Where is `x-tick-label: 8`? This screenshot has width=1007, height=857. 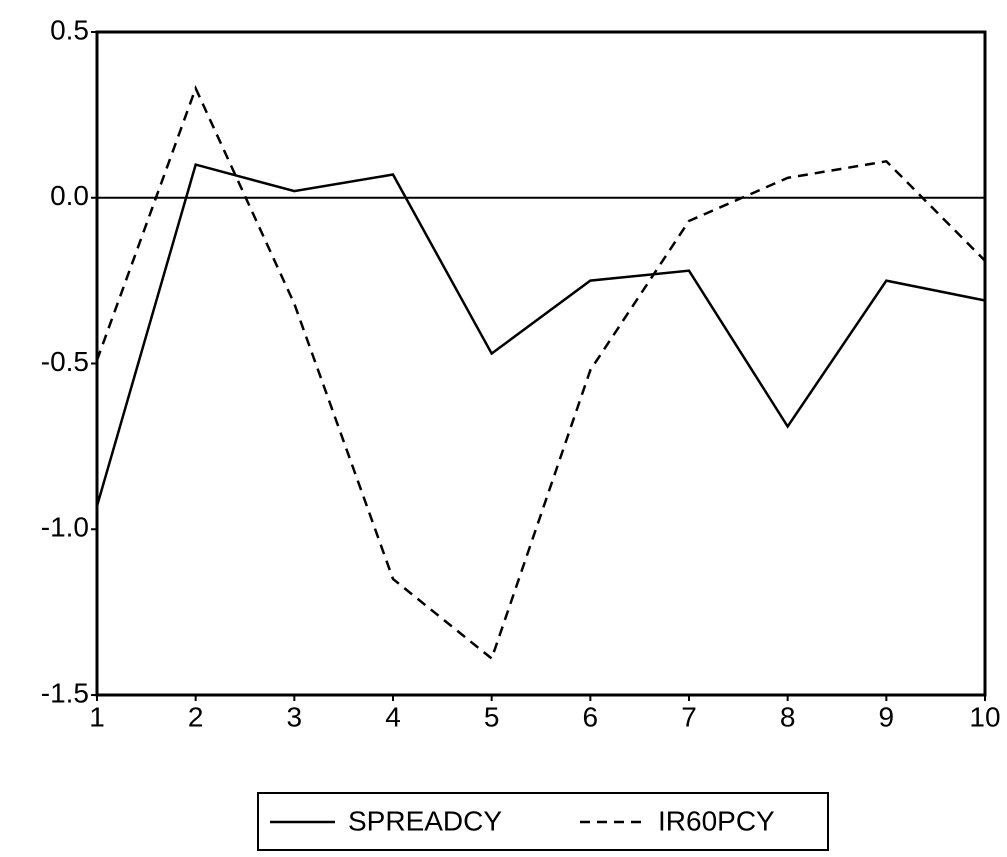 x-tick-label: 8 is located at coordinates (788, 716).